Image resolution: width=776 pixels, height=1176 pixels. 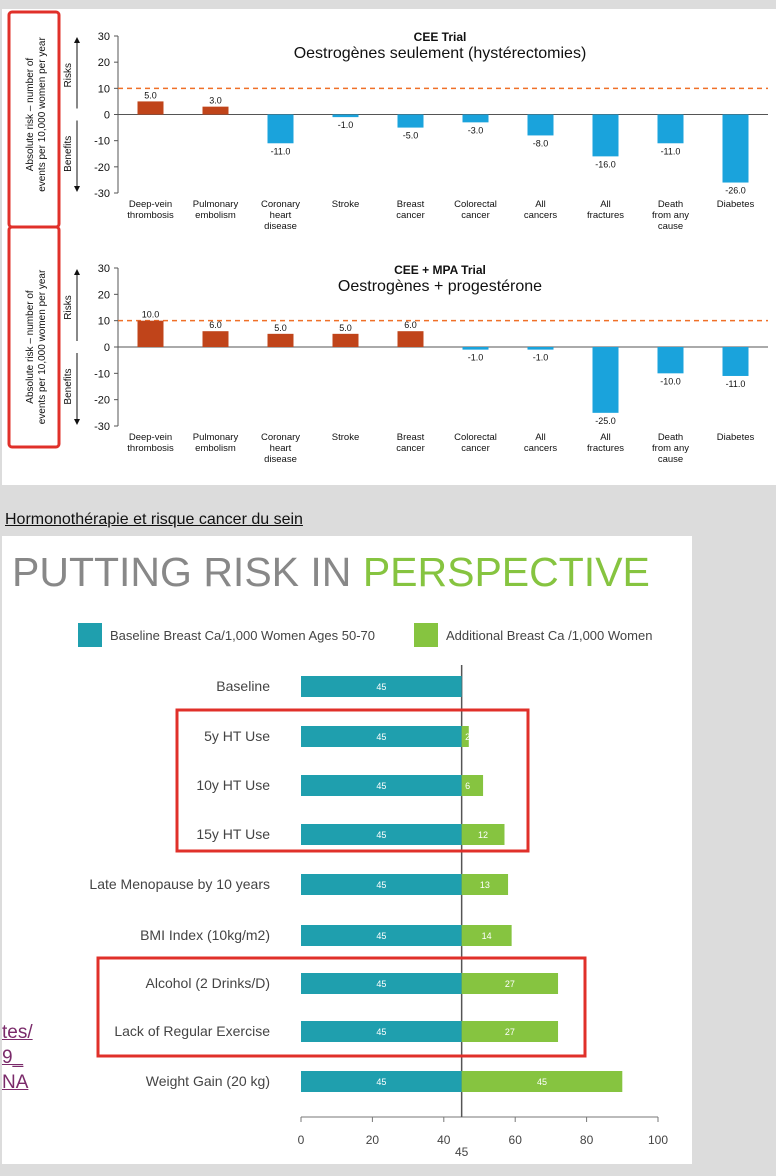 I want to click on baseline-value-0: 45, so click(x=381, y=687).